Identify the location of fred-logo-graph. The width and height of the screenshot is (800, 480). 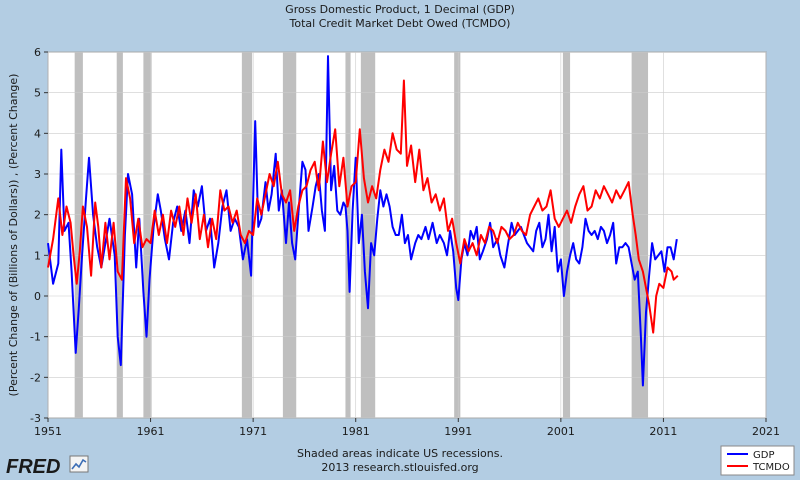
(79, 464).